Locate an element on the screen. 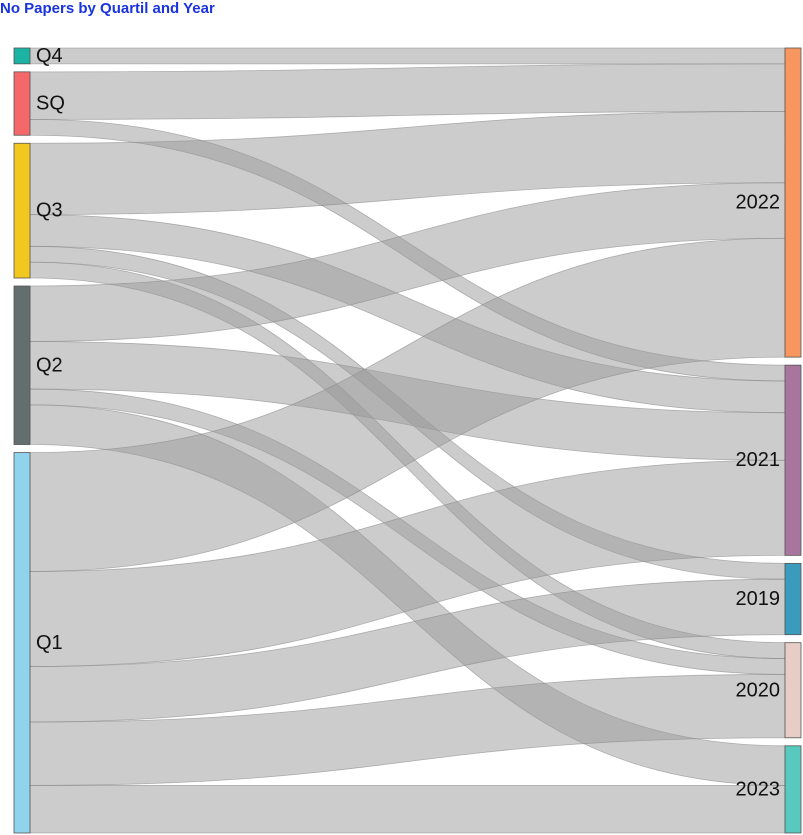 Image resolution: width=803 pixels, height=835 pixels. node-2019 is located at coordinates (793, 599).